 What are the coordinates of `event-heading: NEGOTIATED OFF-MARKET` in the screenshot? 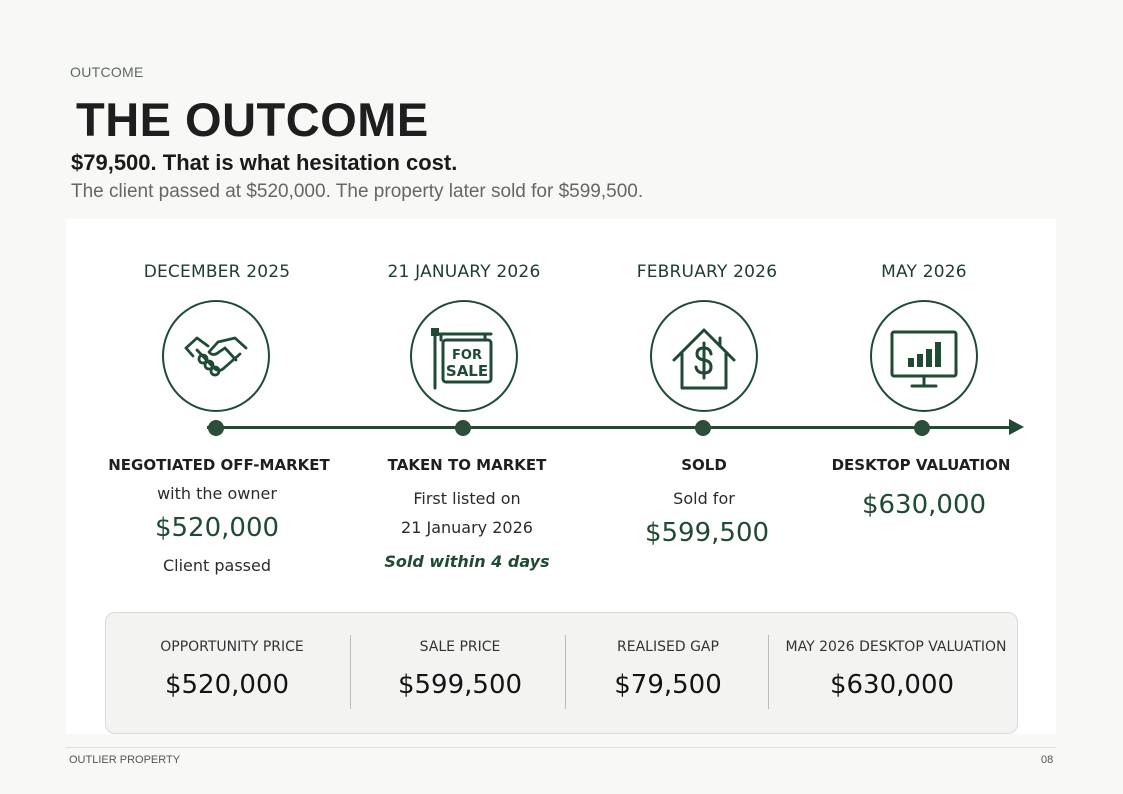 It's located at (219, 465).